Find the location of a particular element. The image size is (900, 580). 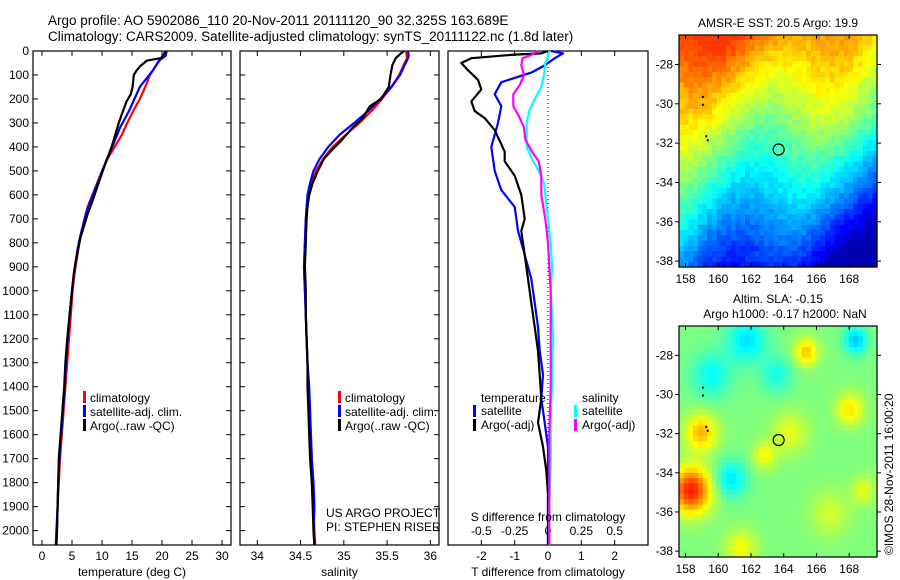

x-axis-label: T difference from climatology is located at coordinates (548, 572).